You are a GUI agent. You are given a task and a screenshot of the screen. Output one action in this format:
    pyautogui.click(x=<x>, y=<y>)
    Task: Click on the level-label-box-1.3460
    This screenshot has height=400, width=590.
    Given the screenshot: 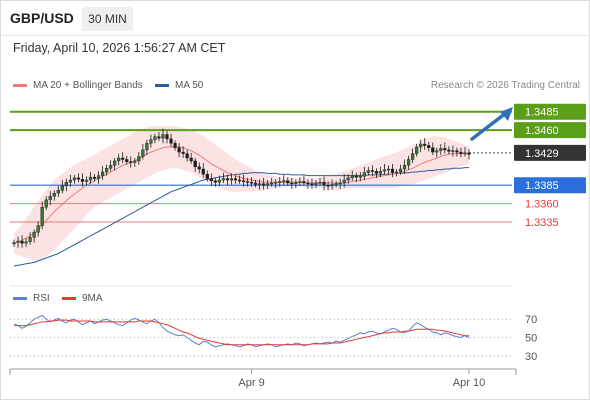 What is the action you would take?
    pyautogui.click(x=550, y=130)
    